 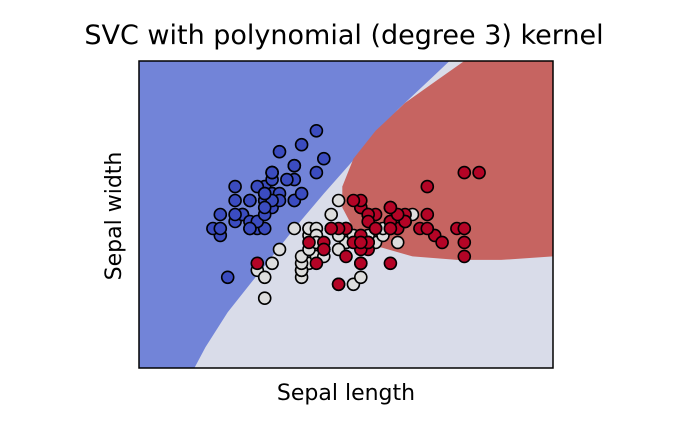 What do you see at coordinates (343, 35) in the screenshot?
I see `chart-title: SVC with polynomial (degree 3) kernel` at bounding box center [343, 35].